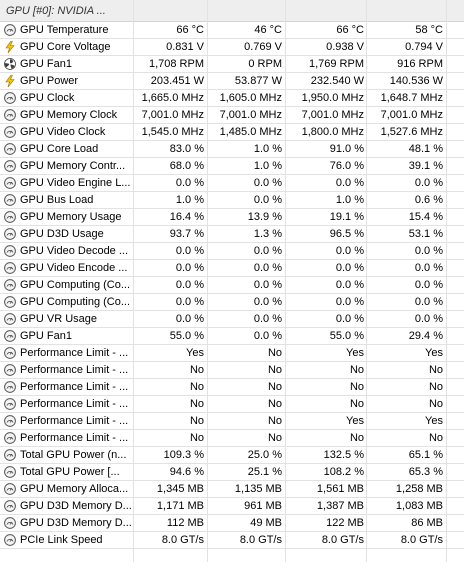  I want to click on value-column-3: 8.0 GT/s, so click(342, 540).